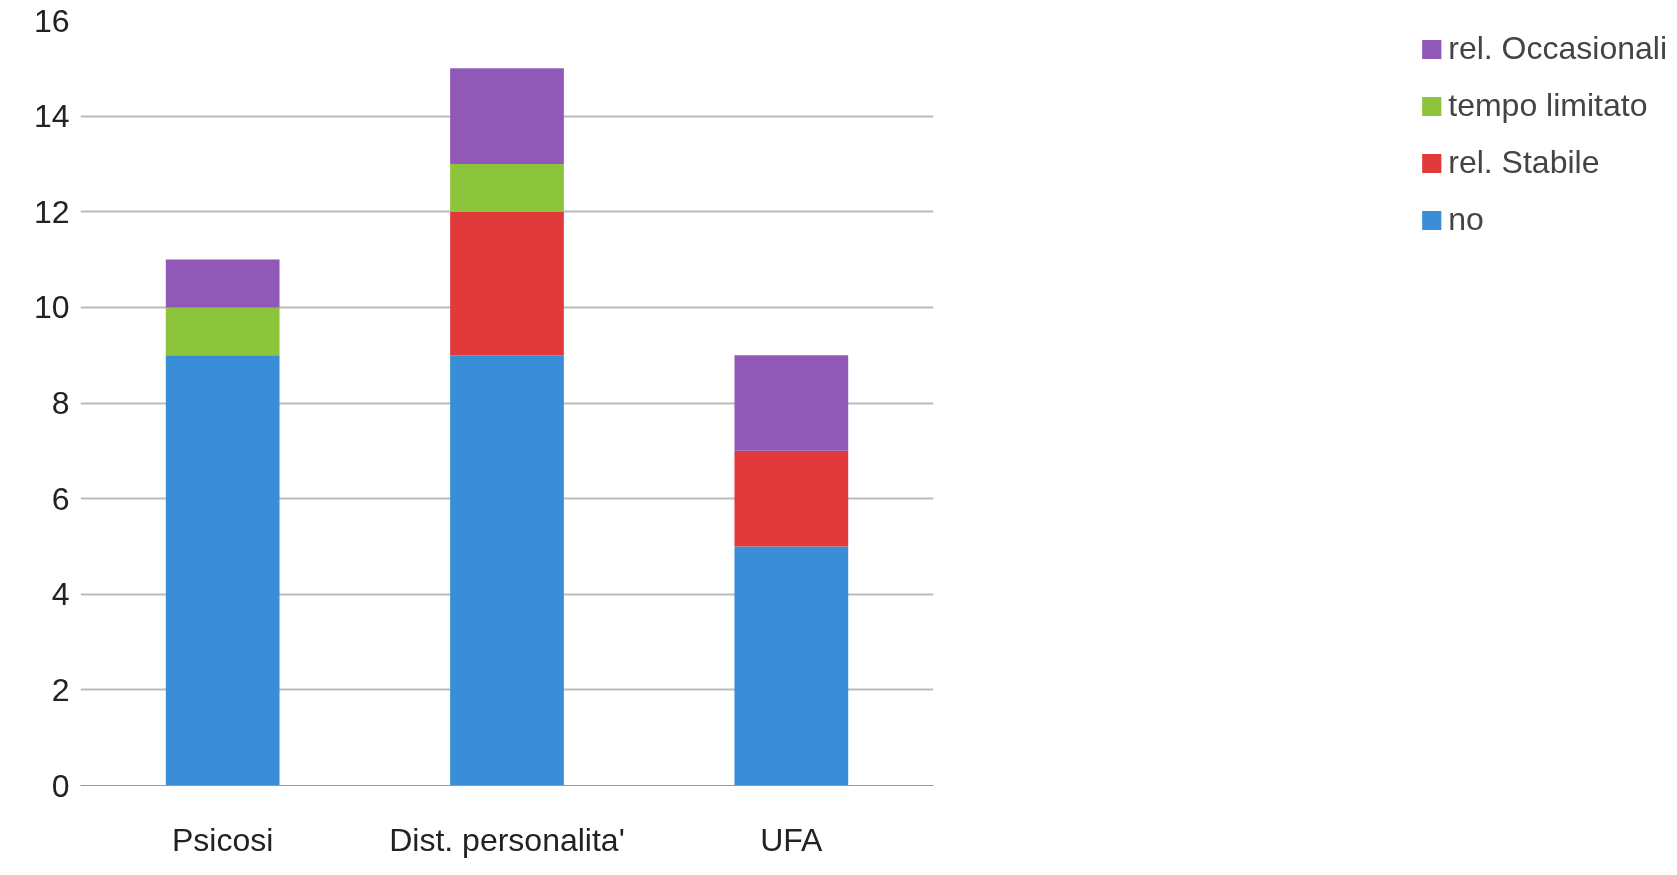 The height and width of the screenshot is (875, 1677). I want to click on legend-label: no, so click(1466, 219).